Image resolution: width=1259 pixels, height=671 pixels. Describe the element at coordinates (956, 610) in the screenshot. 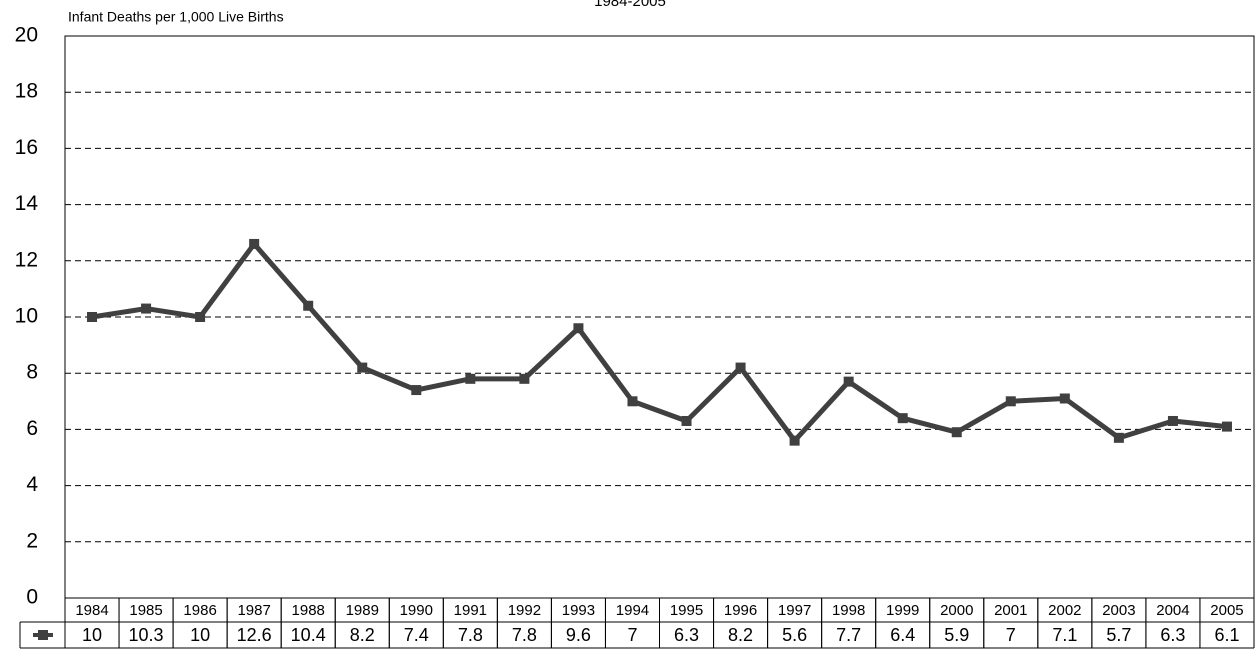

I see `x-tick-label: 2000` at that location.